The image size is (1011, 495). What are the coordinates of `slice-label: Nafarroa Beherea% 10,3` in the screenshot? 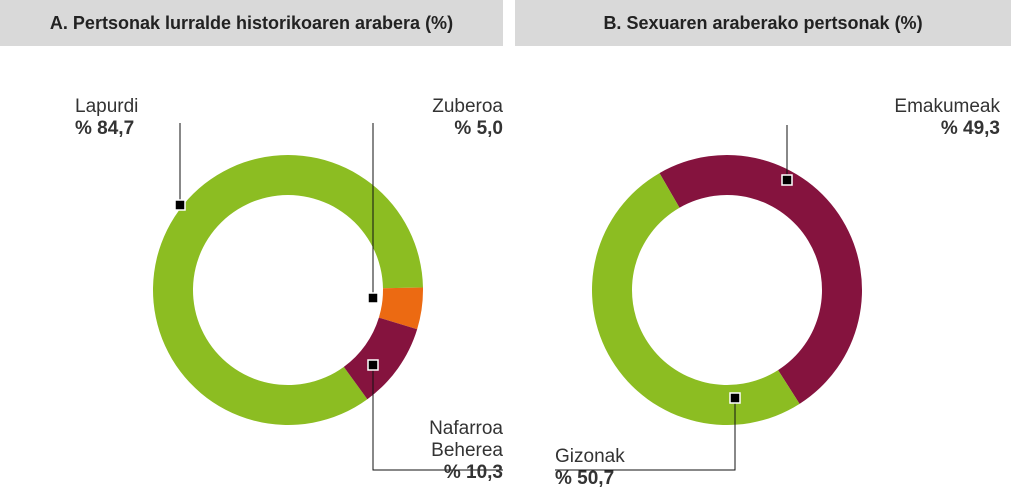 It's located at (448, 451).